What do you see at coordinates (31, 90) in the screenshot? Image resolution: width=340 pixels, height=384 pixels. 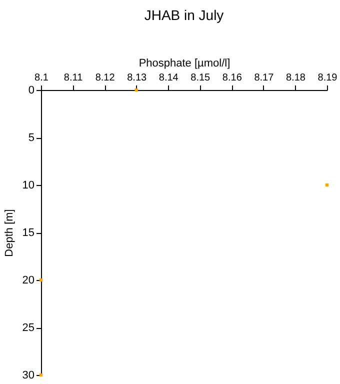 I see `y-tick-label: 0` at bounding box center [31, 90].